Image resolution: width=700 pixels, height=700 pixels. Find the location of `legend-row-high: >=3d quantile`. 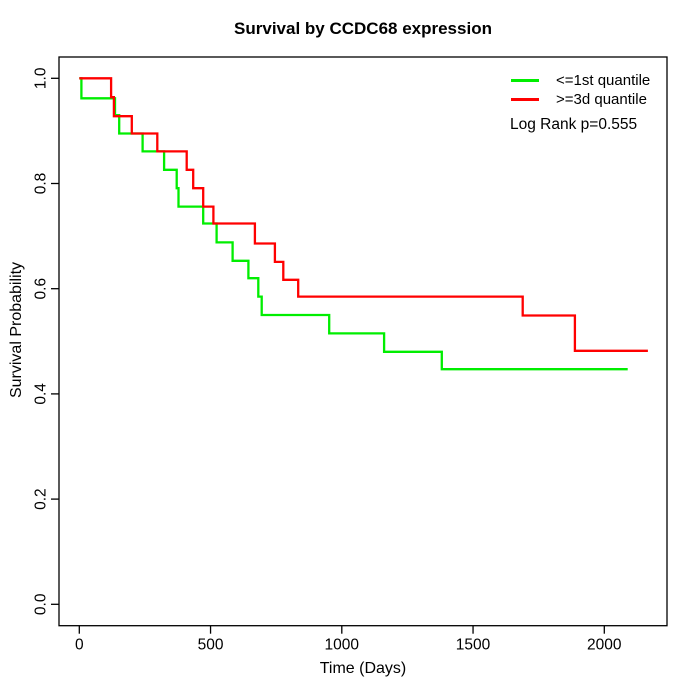

legend-row-high: >=3d quantile is located at coordinates (580, 99).